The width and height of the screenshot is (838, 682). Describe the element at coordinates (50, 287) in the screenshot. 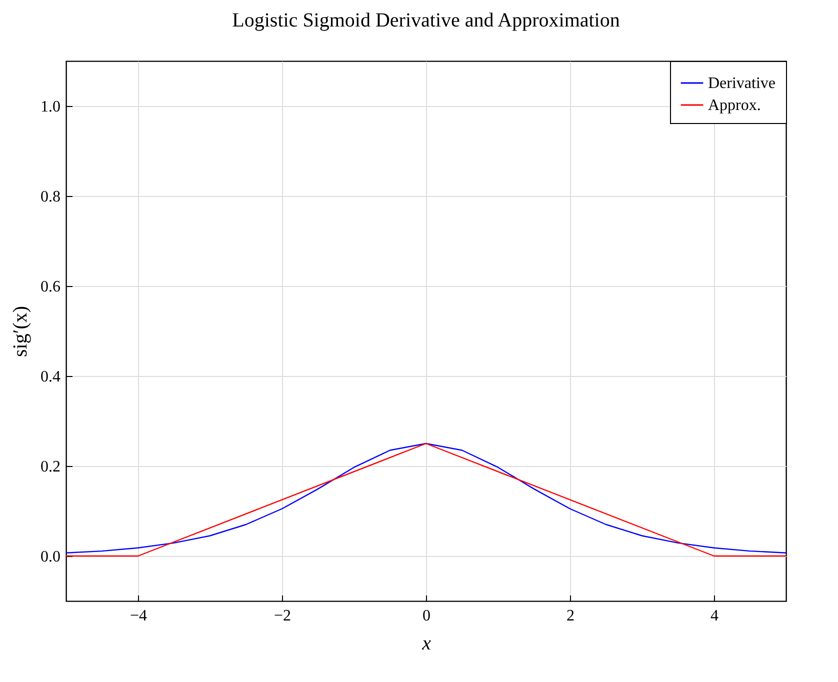

I see `y-tick-label: 0.6` at that location.